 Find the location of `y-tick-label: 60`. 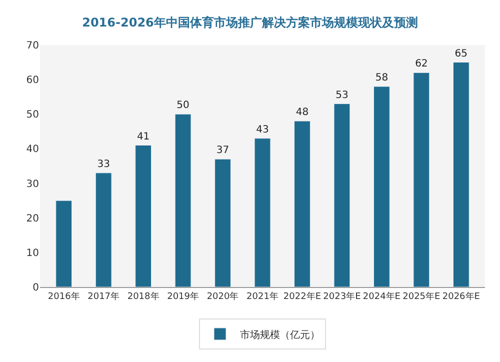

y-tick-label: 60 is located at coordinates (32, 80).